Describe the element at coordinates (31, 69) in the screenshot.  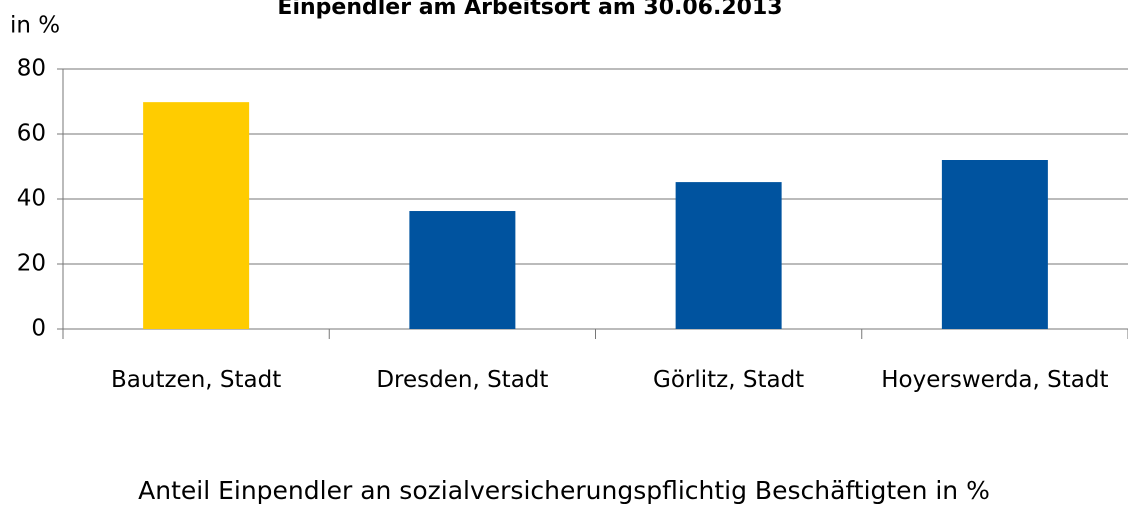
I see `y-tick-label: 80` at that location.